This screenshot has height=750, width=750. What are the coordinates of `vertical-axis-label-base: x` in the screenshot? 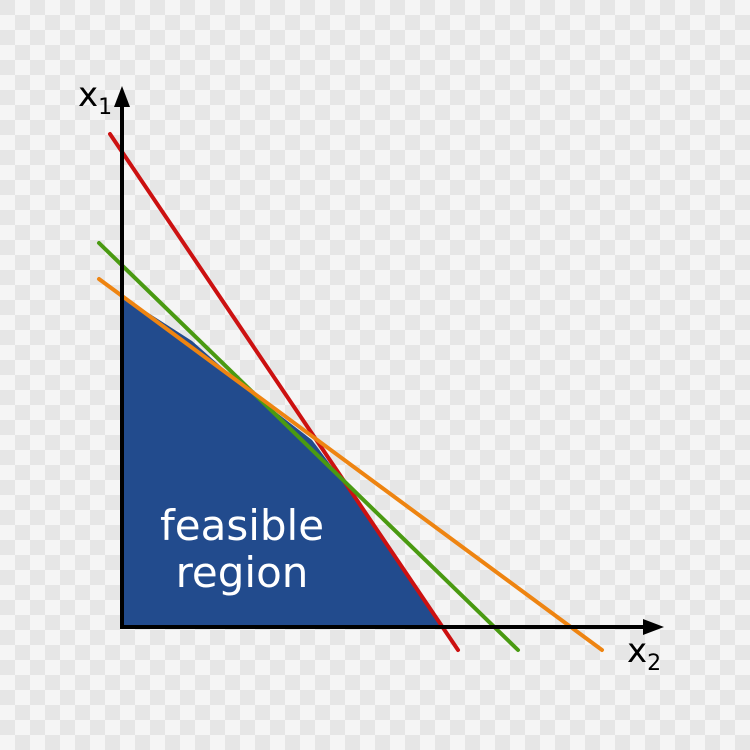 It's located at (88, 95).